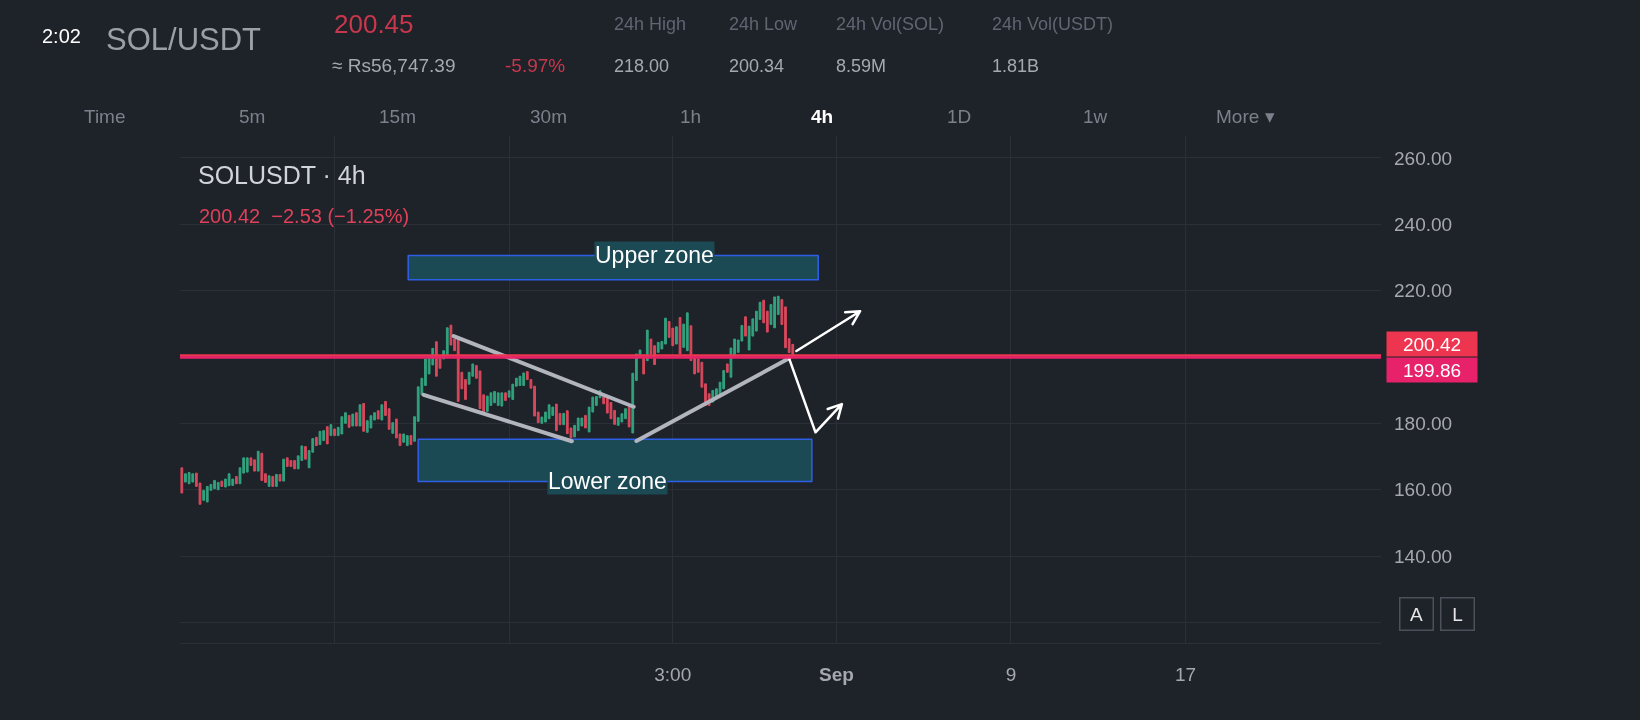 The width and height of the screenshot is (1640, 720). I want to click on y-tick-label: 140.00, so click(1423, 556).